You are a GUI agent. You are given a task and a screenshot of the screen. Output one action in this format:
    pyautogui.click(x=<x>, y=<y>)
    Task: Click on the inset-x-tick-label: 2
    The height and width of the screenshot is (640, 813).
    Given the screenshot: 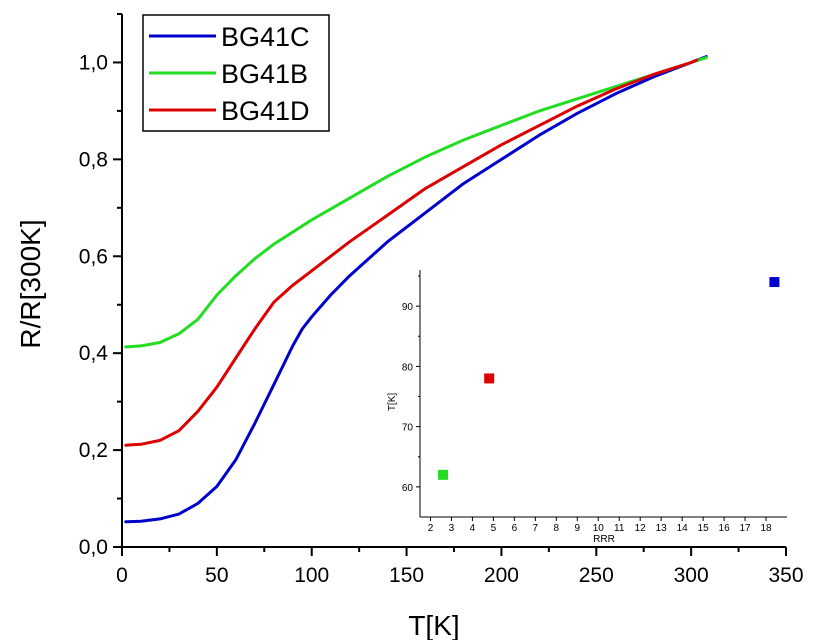 What is the action you would take?
    pyautogui.click(x=431, y=528)
    